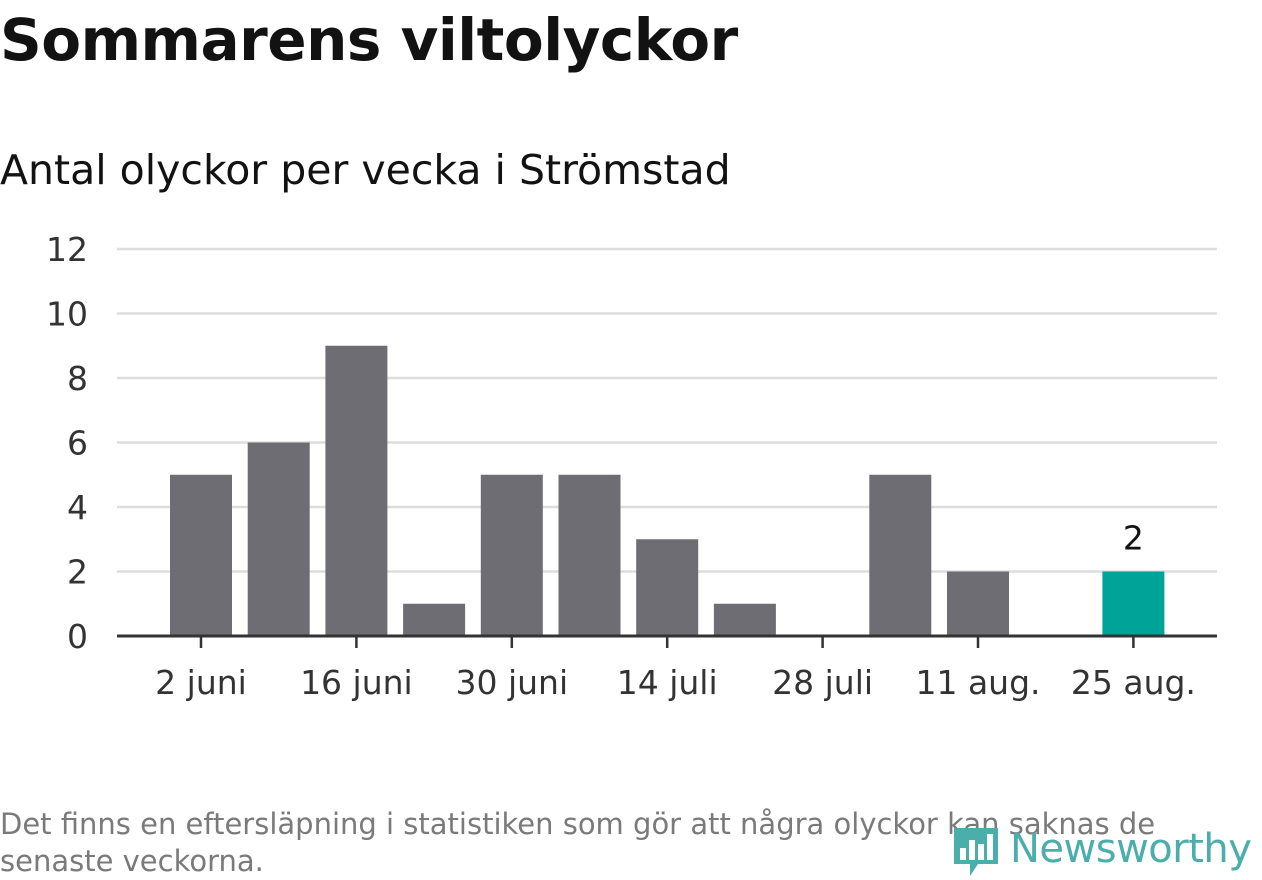 The width and height of the screenshot is (1262, 880). What do you see at coordinates (365, 170) in the screenshot?
I see `chart-subtitle: Antal olyckor per vecka i Strömstad` at bounding box center [365, 170].